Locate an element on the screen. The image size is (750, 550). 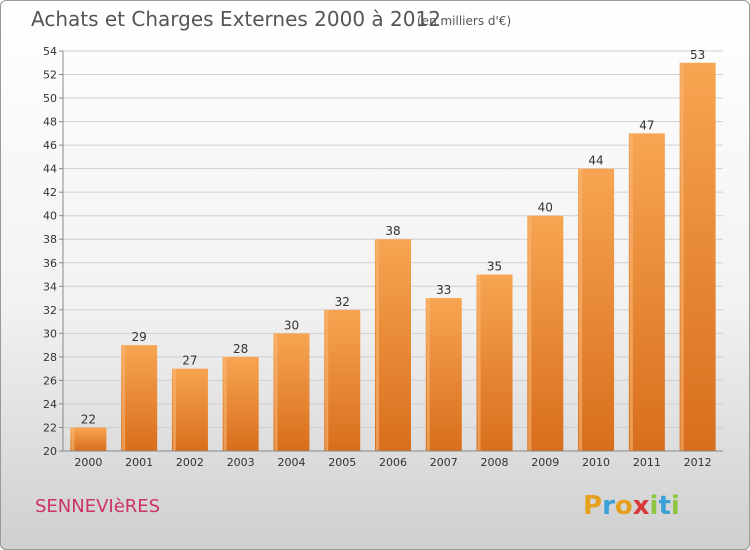
logo-letter: r is located at coordinates (608, 506).